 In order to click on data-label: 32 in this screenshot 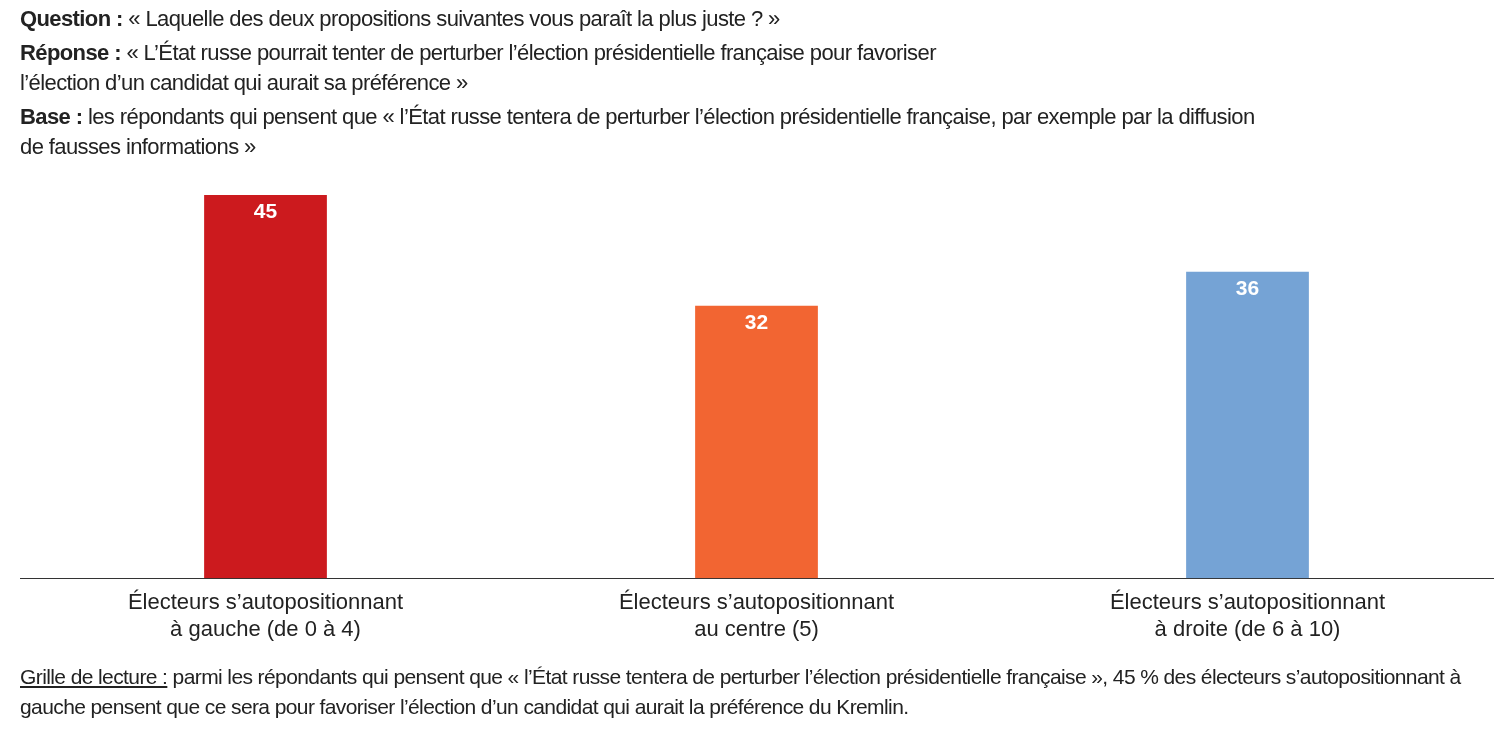, I will do `click(756, 321)`.